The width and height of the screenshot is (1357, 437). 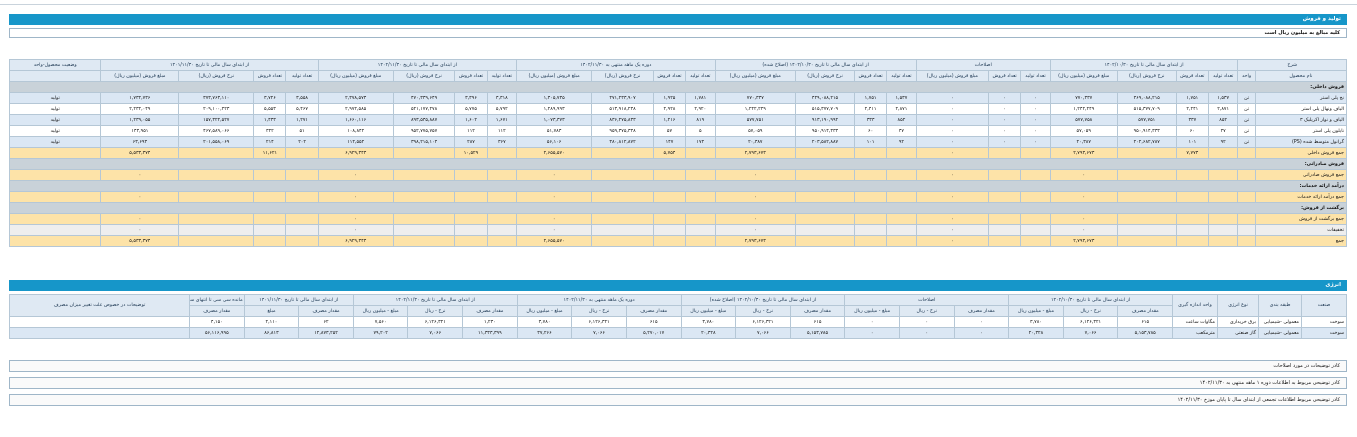 What do you see at coordinates (700, 142) in the screenshot?
I see `table-cell: ۱۷۲` at bounding box center [700, 142].